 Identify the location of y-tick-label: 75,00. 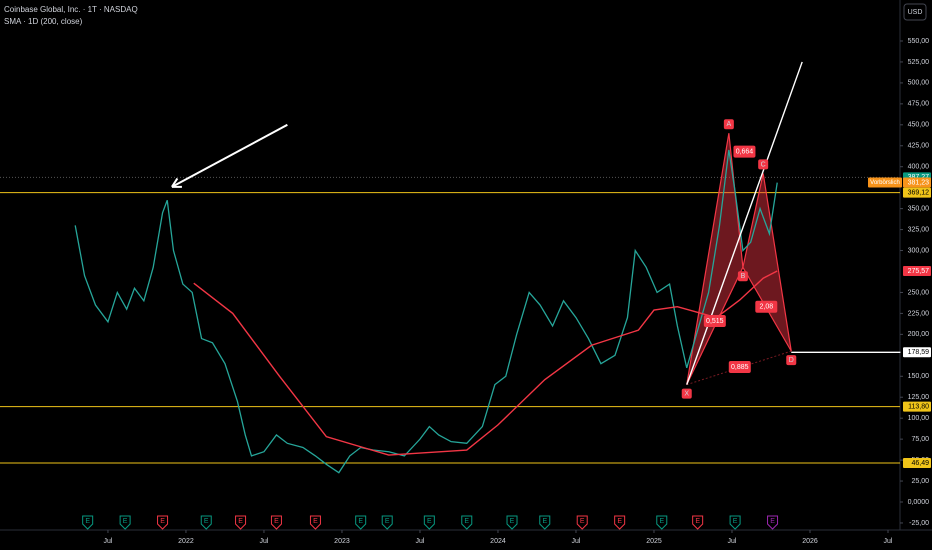
(920, 439).